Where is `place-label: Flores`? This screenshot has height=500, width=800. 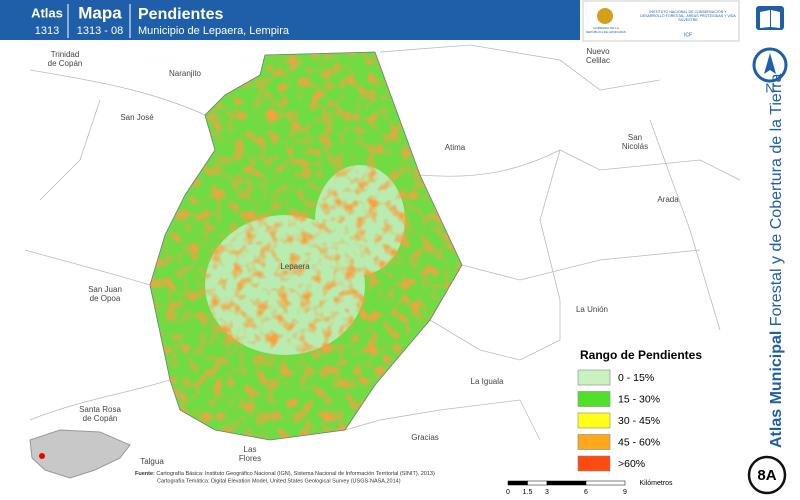
place-label: Flores is located at coordinates (250, 458).